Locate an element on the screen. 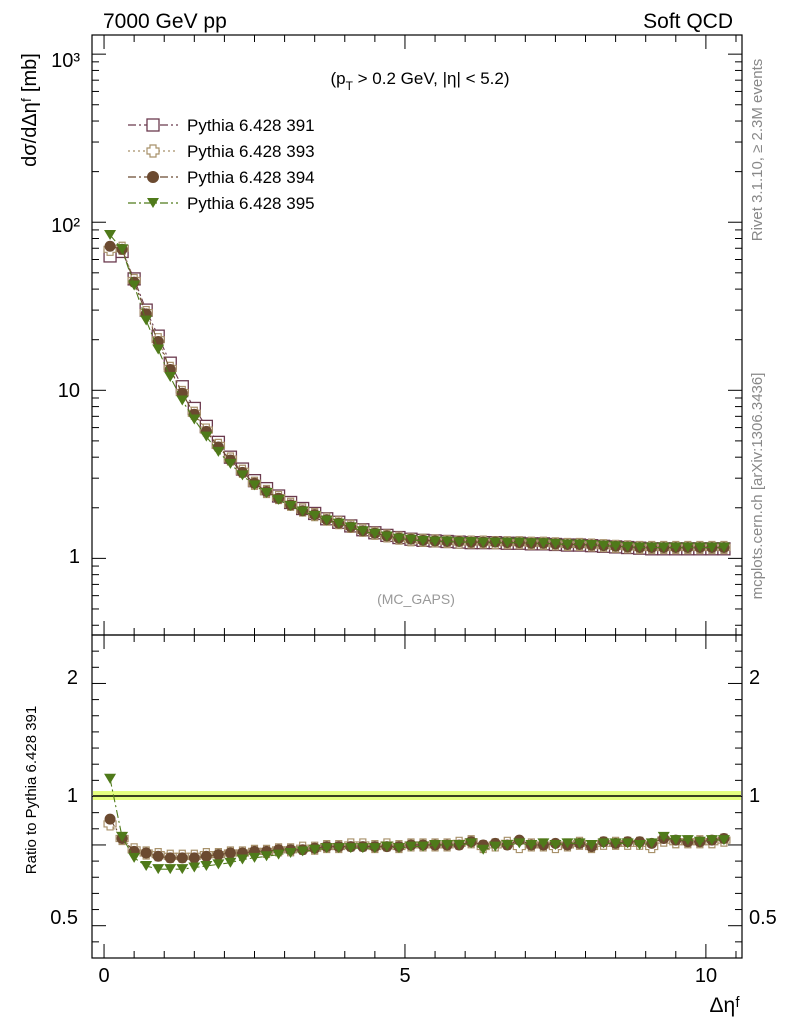 The height and width of the screenshot is (1024, 786). ratio-y-tick-label-2: 2 is located at coordinates (72, 678).